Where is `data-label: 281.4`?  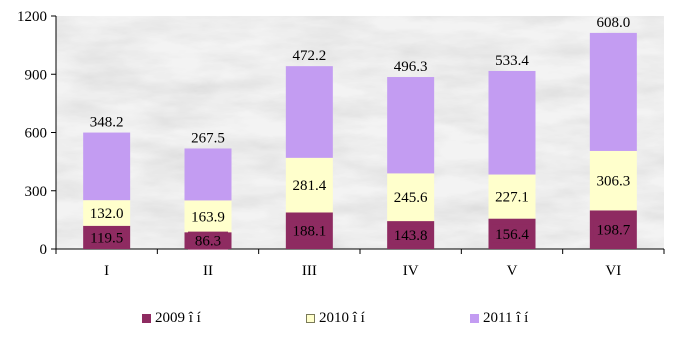 data-label: 281.4 is located at coordinates (309, 186).